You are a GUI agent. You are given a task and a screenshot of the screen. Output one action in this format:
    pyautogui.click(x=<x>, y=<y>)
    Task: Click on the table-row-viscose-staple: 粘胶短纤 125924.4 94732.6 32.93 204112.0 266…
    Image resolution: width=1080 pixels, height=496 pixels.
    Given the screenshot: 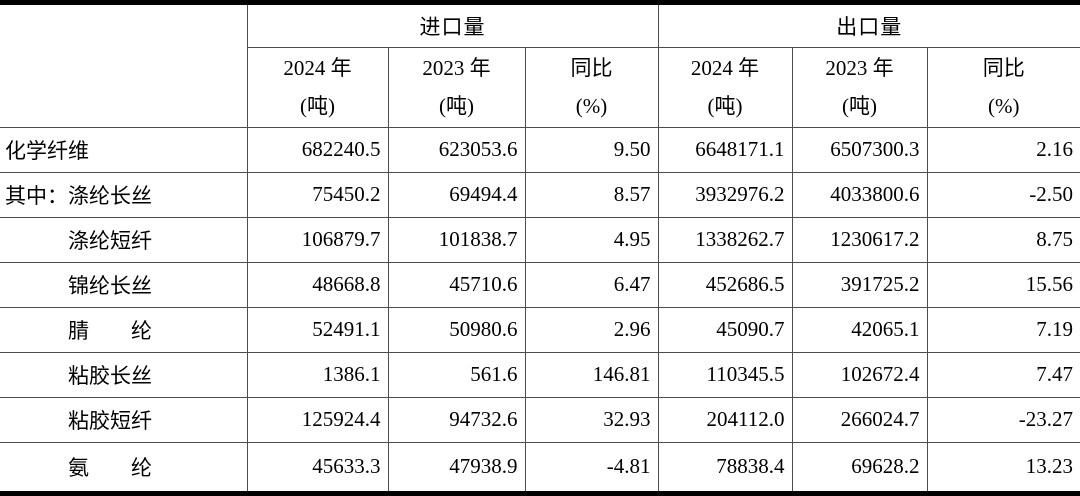 What is the action you would take?
    pyautogui.click(x=540, y=419)
    